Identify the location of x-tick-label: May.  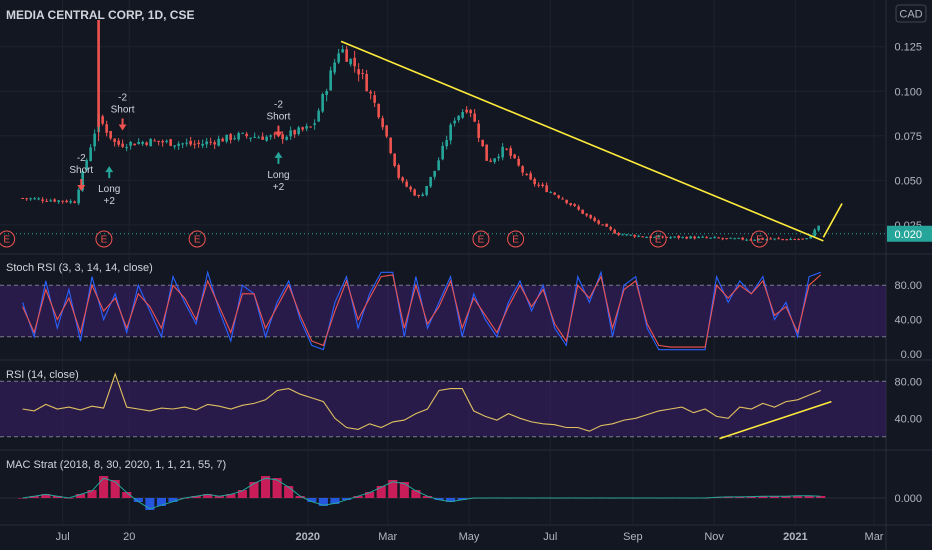
(469, 537).